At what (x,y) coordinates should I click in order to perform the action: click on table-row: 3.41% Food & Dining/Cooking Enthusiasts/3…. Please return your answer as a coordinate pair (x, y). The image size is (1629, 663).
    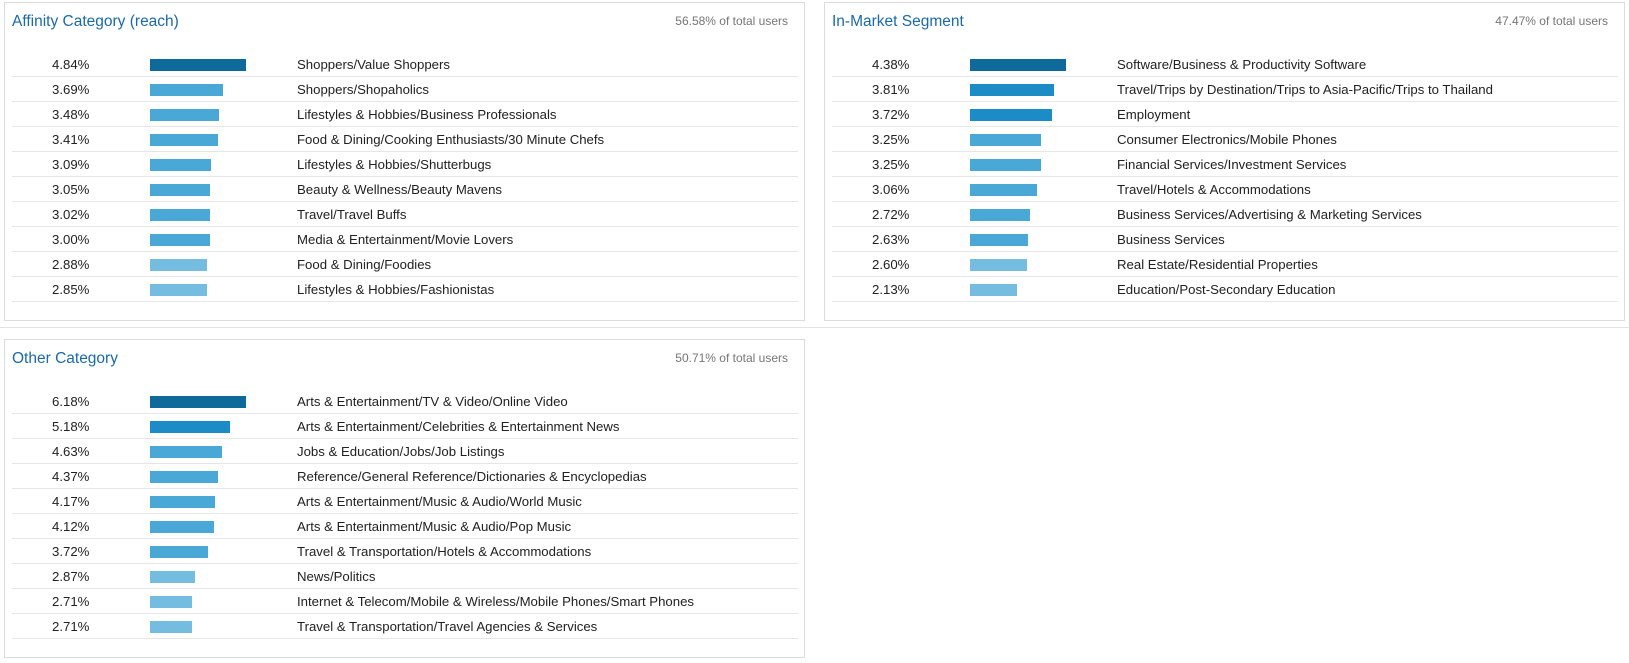
    Looking at the image, I should click on (405, 139).